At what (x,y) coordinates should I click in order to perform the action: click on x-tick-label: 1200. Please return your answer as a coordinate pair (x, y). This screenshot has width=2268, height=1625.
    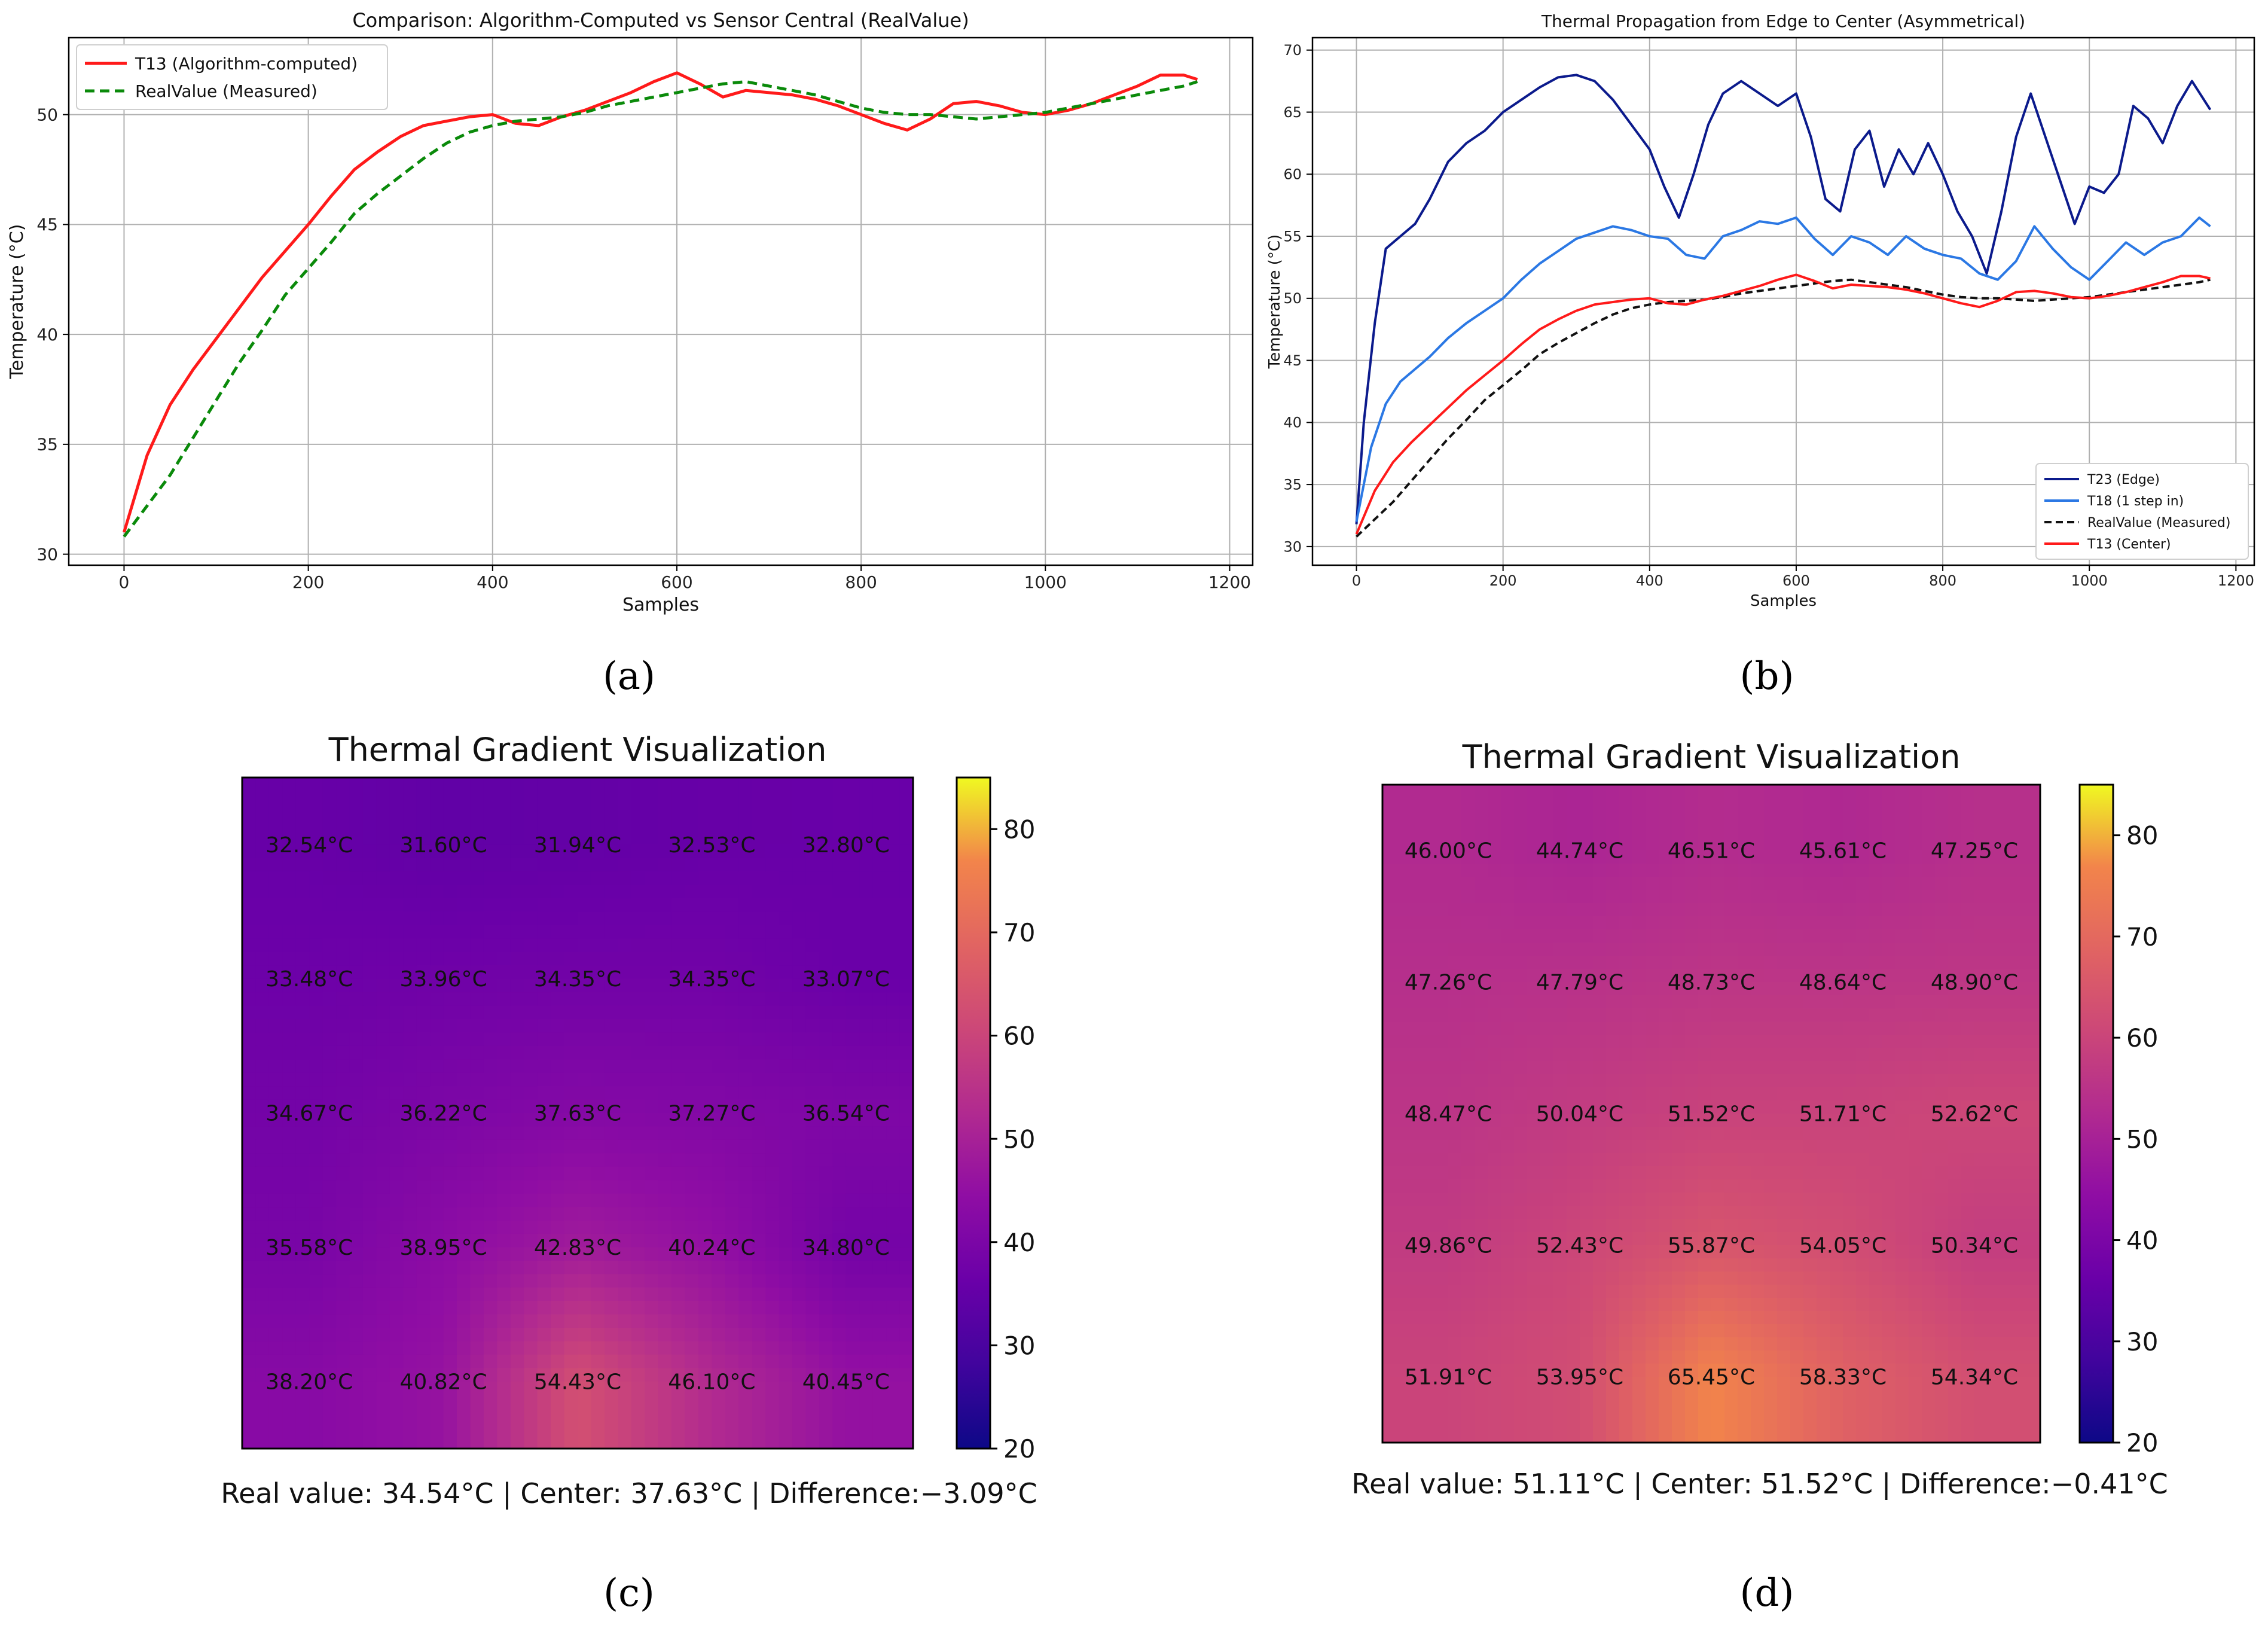
    Looking at the image, I should click on (1229, 582).